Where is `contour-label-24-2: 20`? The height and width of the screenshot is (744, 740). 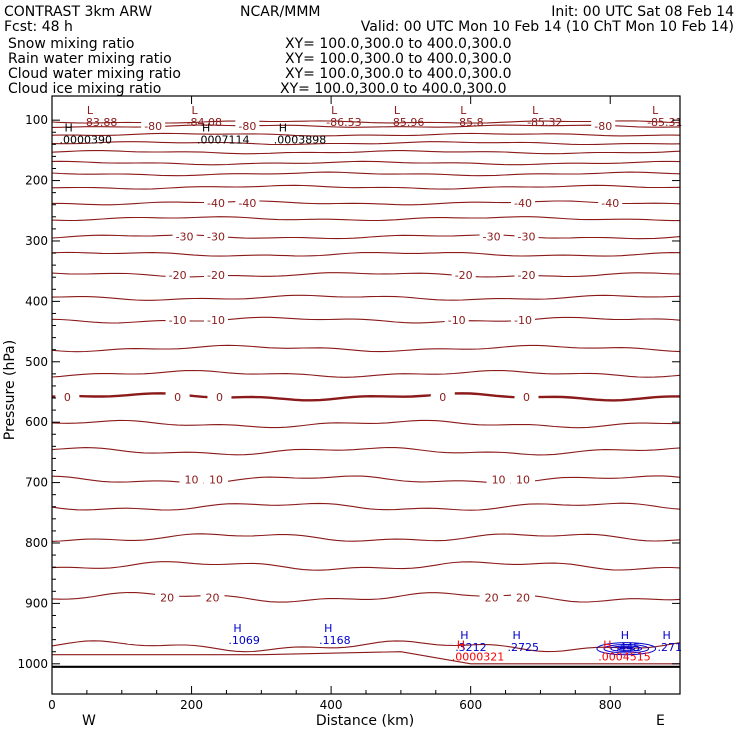
contour-label-24-2: 20 is located at coordinates (492, 597).